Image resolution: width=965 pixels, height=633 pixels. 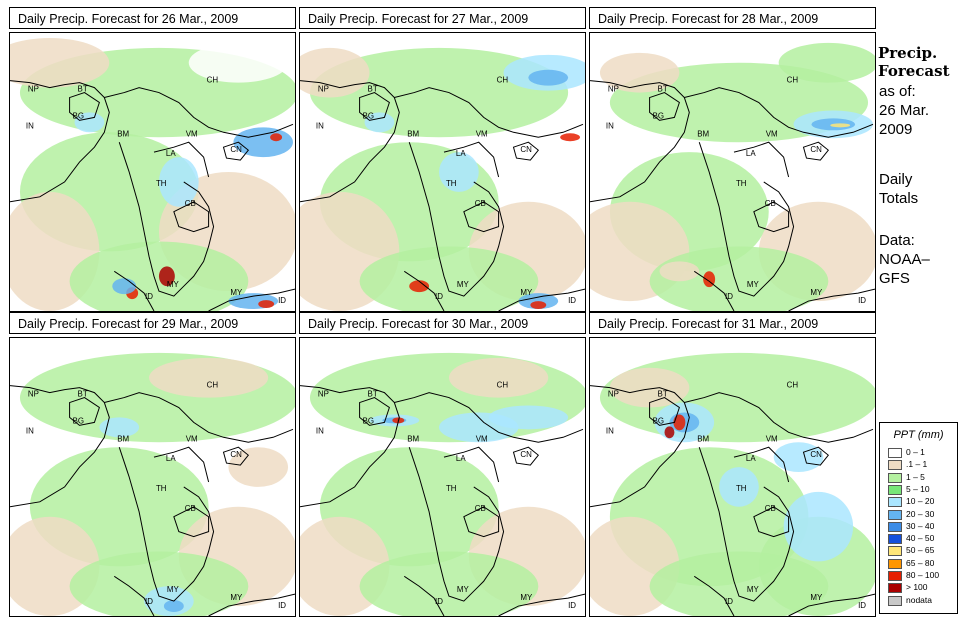 I want to click on side-title: Precip. Forecast, so click(x=914, y=62).